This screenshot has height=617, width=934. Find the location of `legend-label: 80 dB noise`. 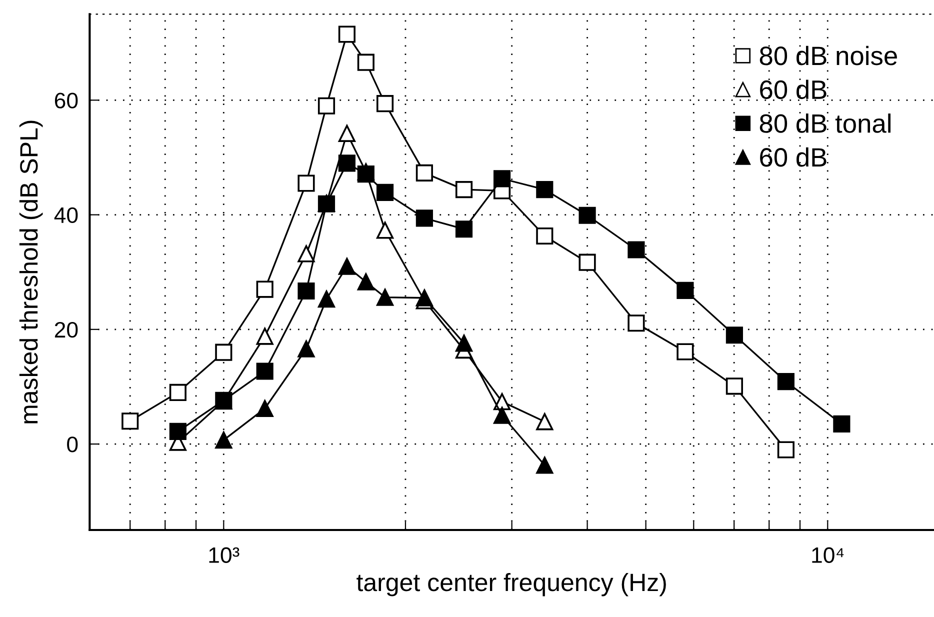

legend-label: 80 dB noise is located at coordinates (828, 56).